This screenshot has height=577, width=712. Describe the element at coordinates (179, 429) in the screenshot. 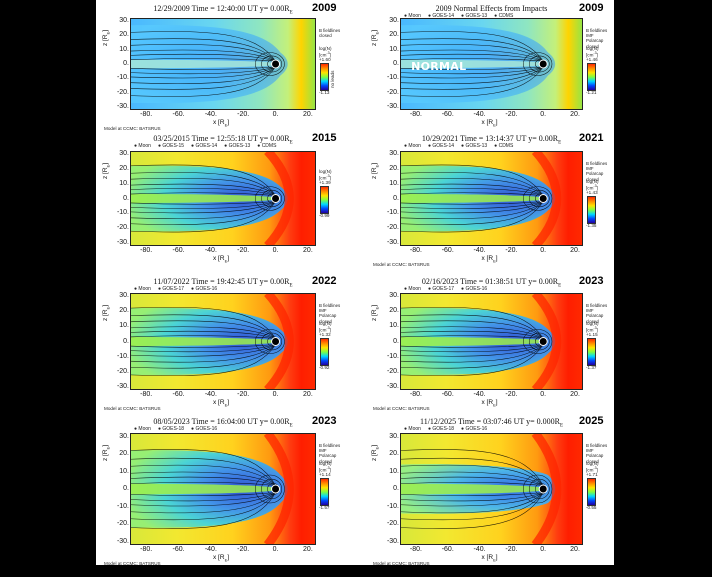

I see `satellite-legend: ● Moon ● GOES-18 ● GOES-16` at that location.